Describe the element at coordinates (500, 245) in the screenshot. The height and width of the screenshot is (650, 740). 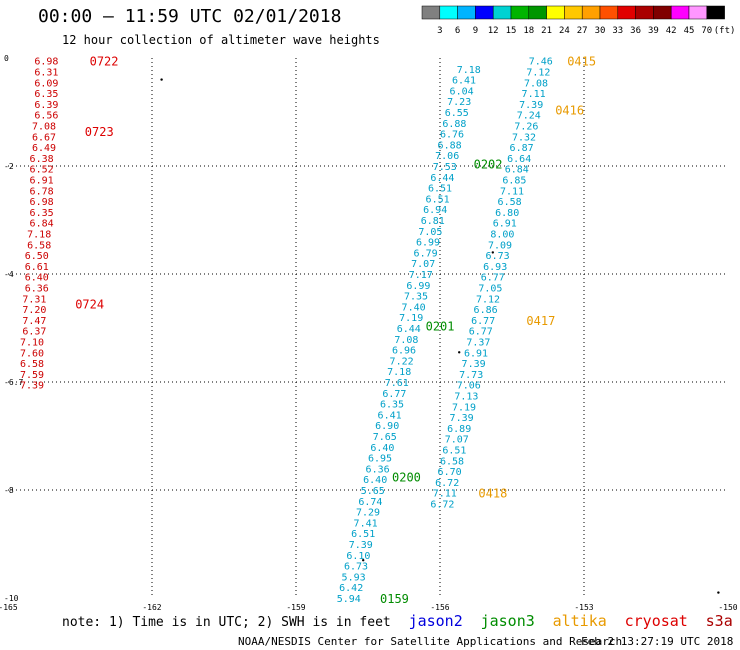
I see `swh-value-altika: 7.09` at that location.